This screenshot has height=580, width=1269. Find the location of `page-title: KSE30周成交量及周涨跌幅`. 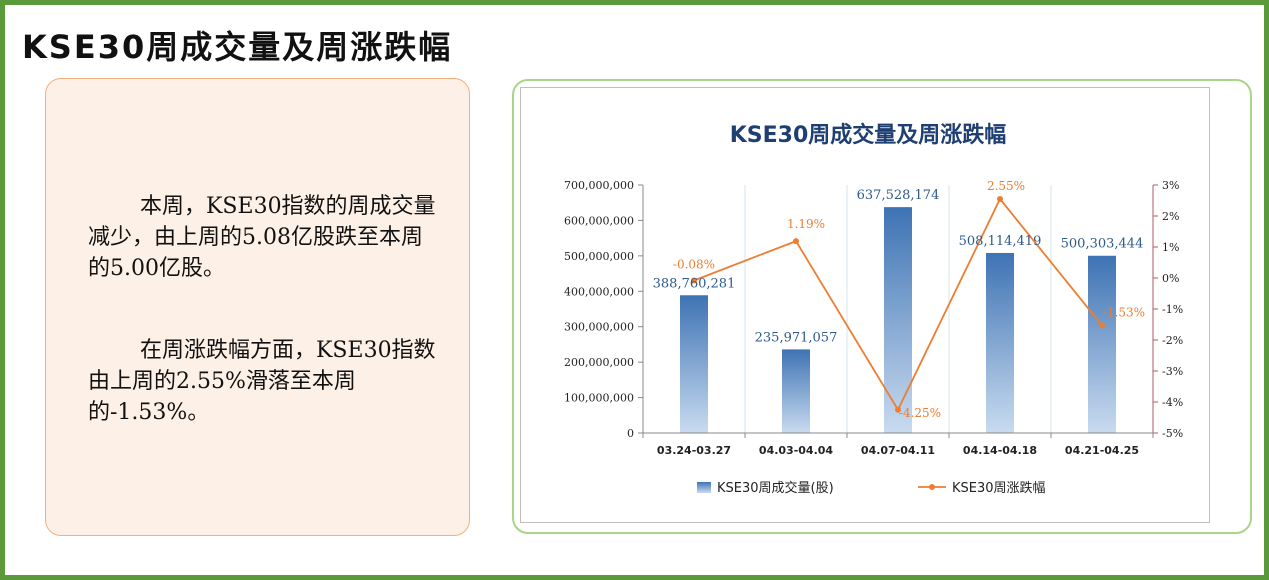

page-title: KSE30周成交量及周涨跌幅 is located at coordinates (237, 47).